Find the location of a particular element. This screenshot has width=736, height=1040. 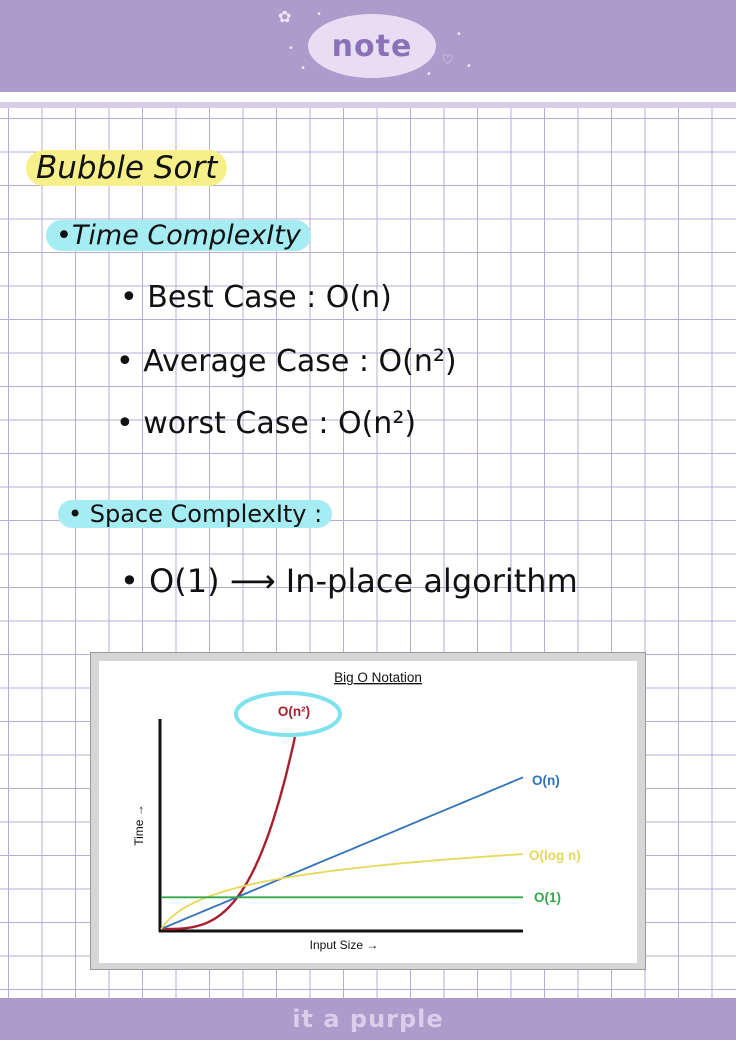

header-divider-accent is located at coordinates (368, 105).